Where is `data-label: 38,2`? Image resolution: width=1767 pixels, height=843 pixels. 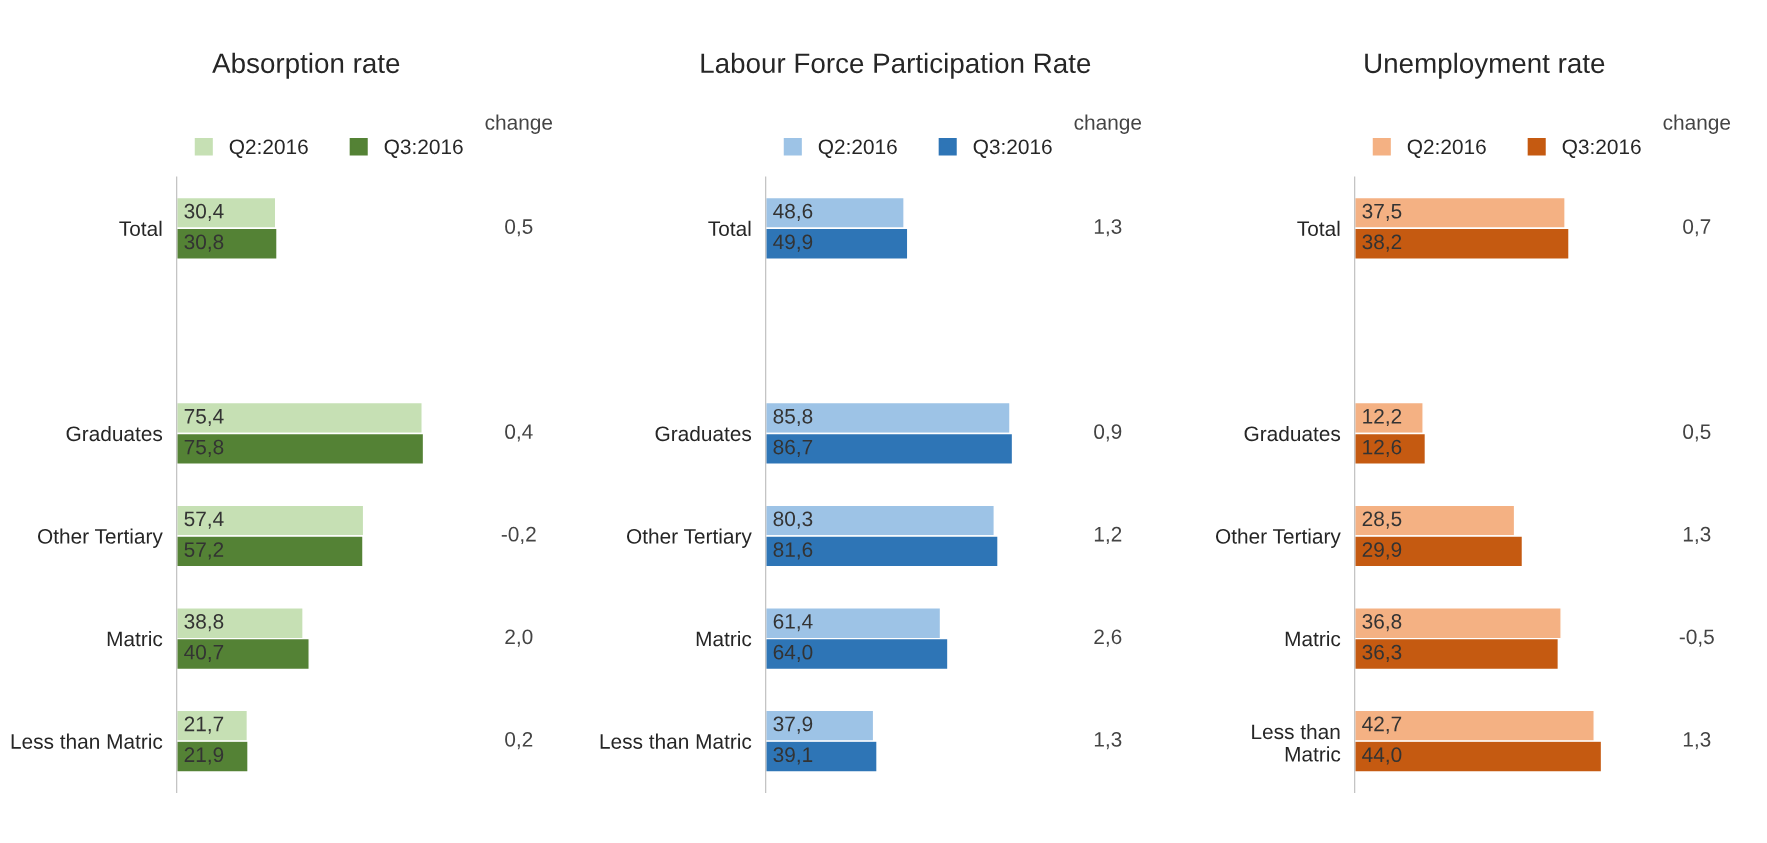
data-label: 38,2 is located at coordinates (1382, 243).